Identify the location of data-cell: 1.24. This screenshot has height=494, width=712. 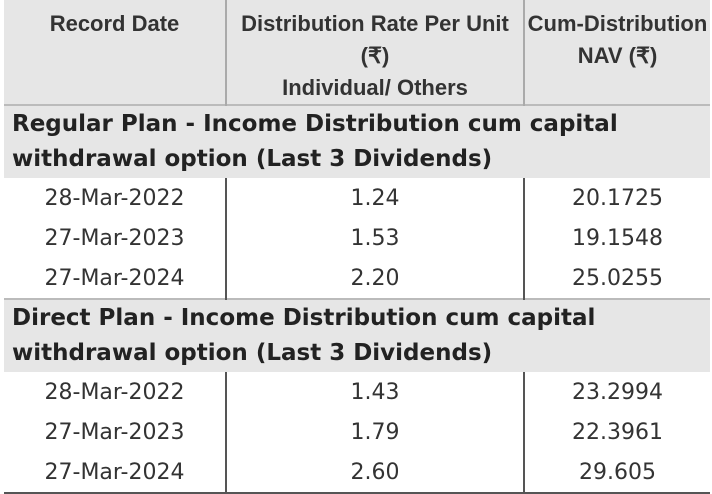
(375, 198).